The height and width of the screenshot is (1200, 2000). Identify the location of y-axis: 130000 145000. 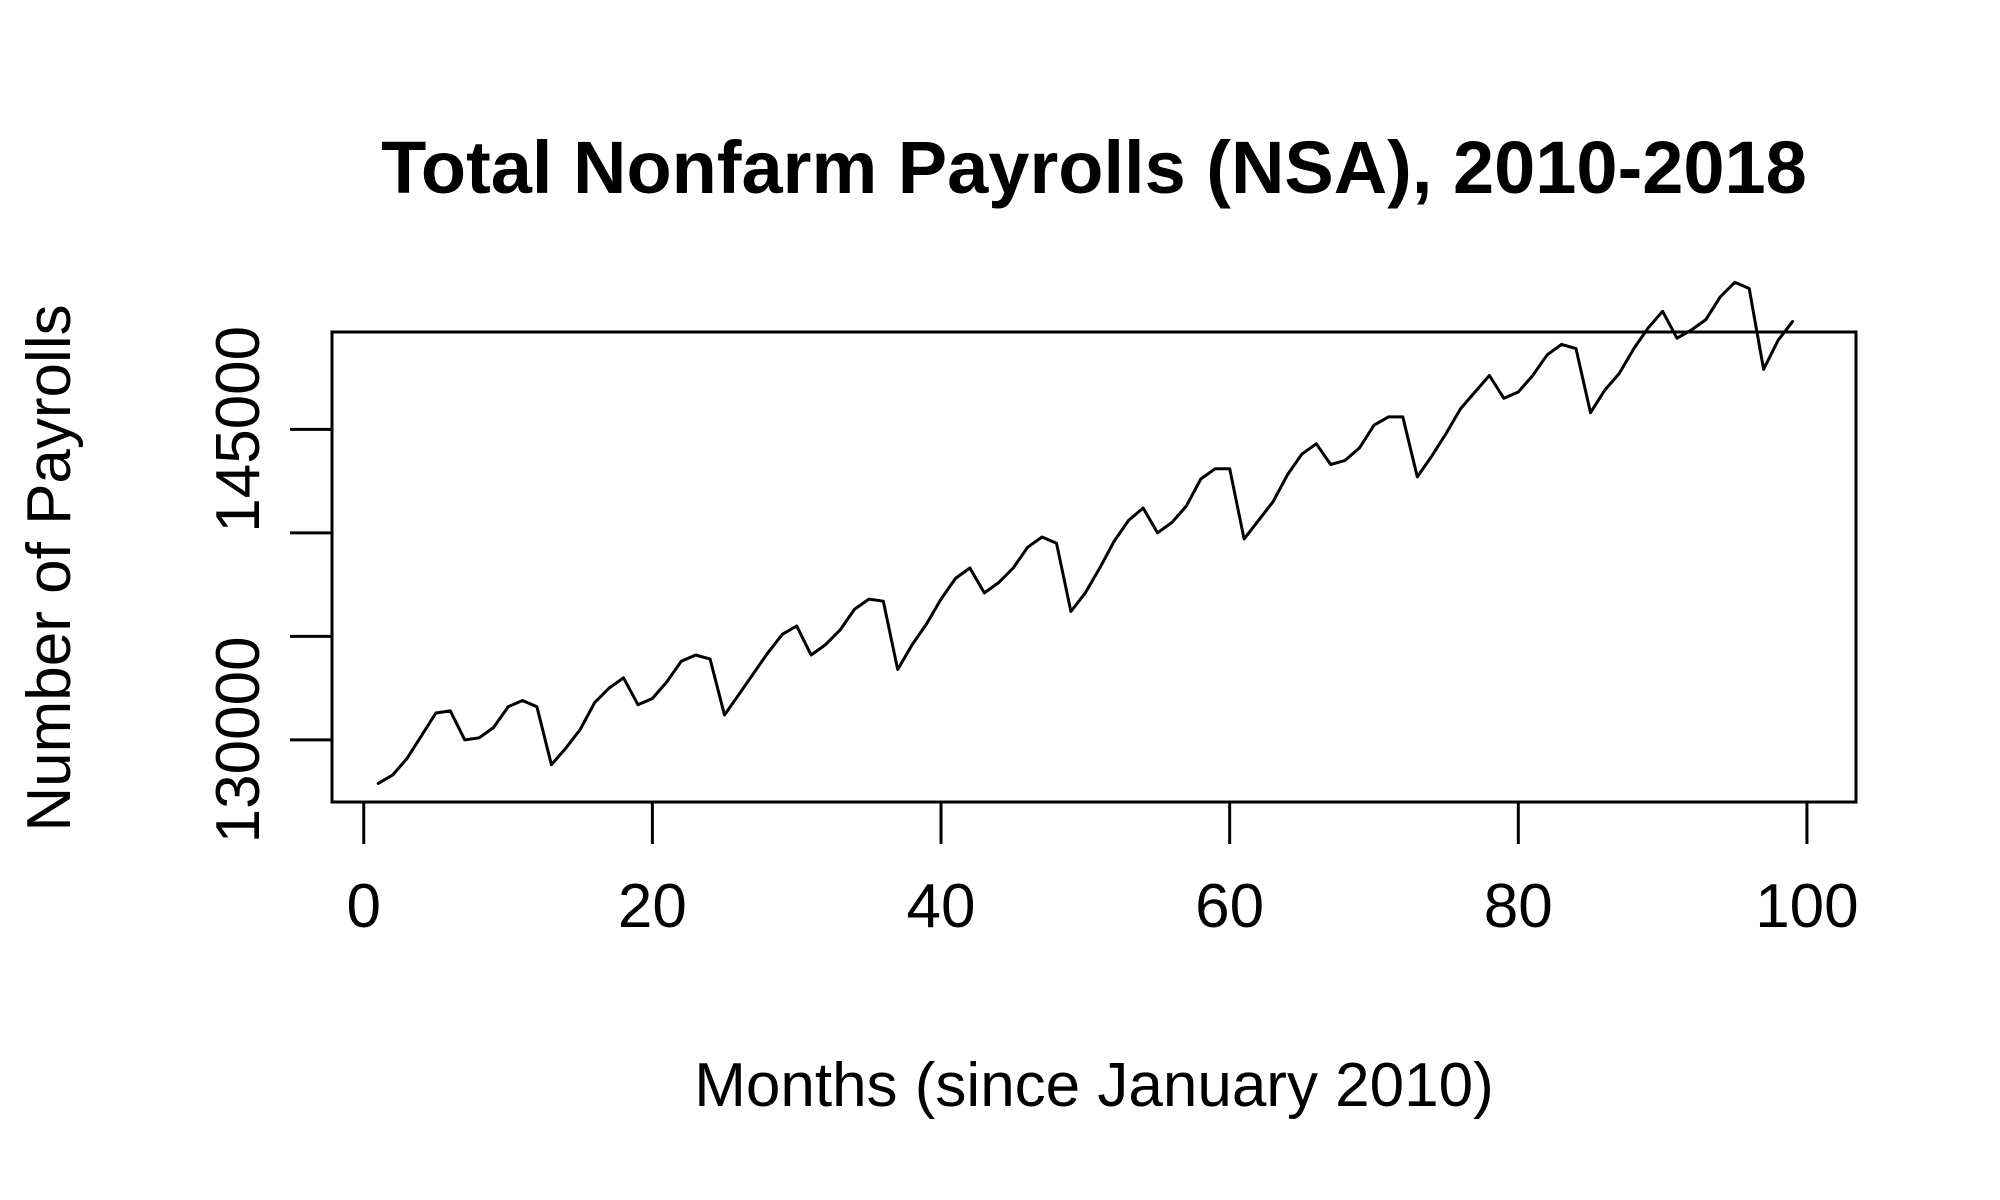
(269, 584).